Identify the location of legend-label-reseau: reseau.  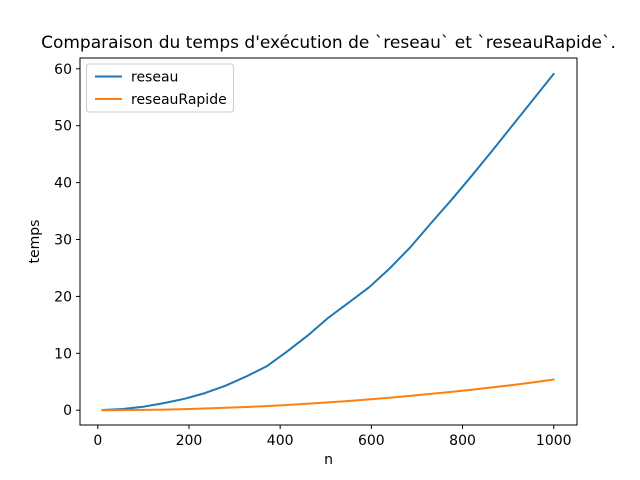
(154, 78).